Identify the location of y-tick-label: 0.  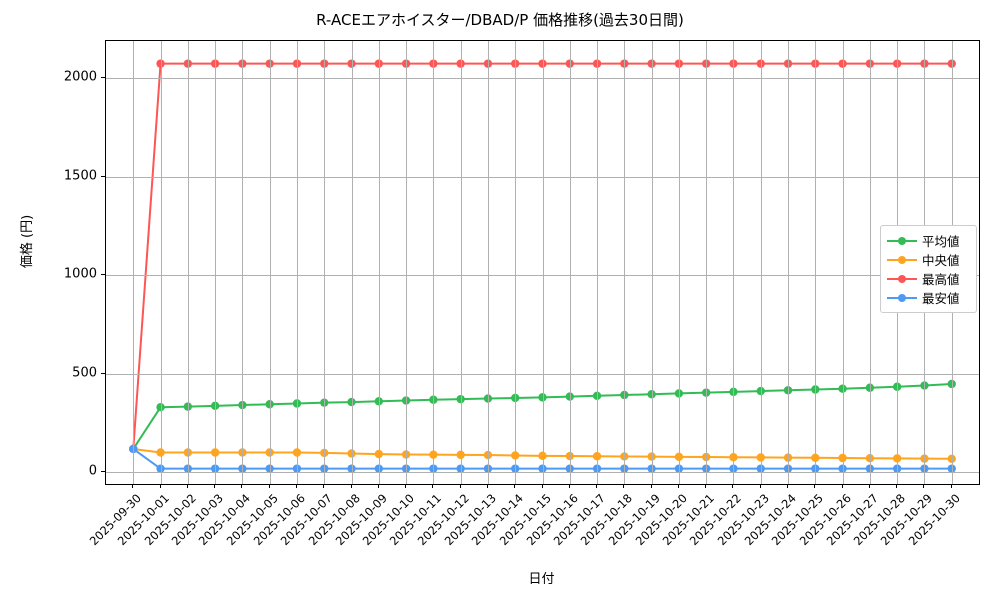
(92, 471).